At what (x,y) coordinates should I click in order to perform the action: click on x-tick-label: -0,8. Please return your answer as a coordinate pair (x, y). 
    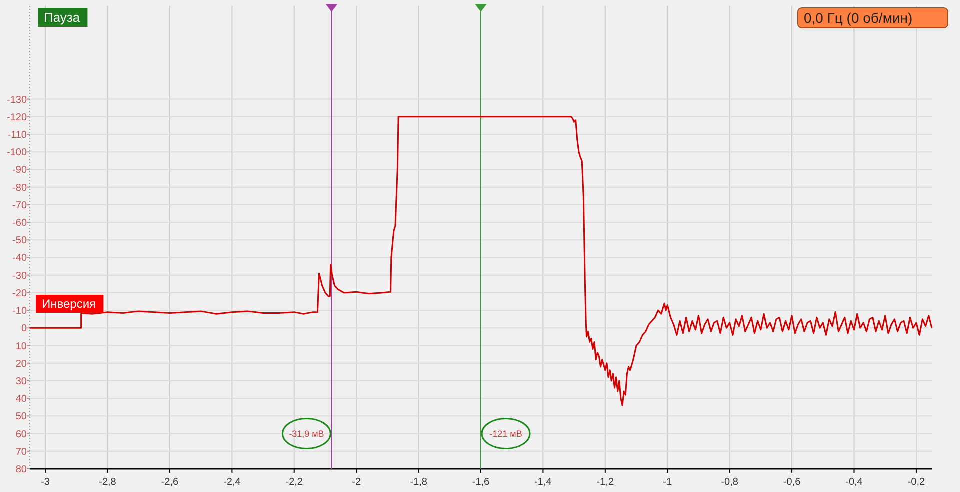
    Looking at the image, I should click on (730, 482).